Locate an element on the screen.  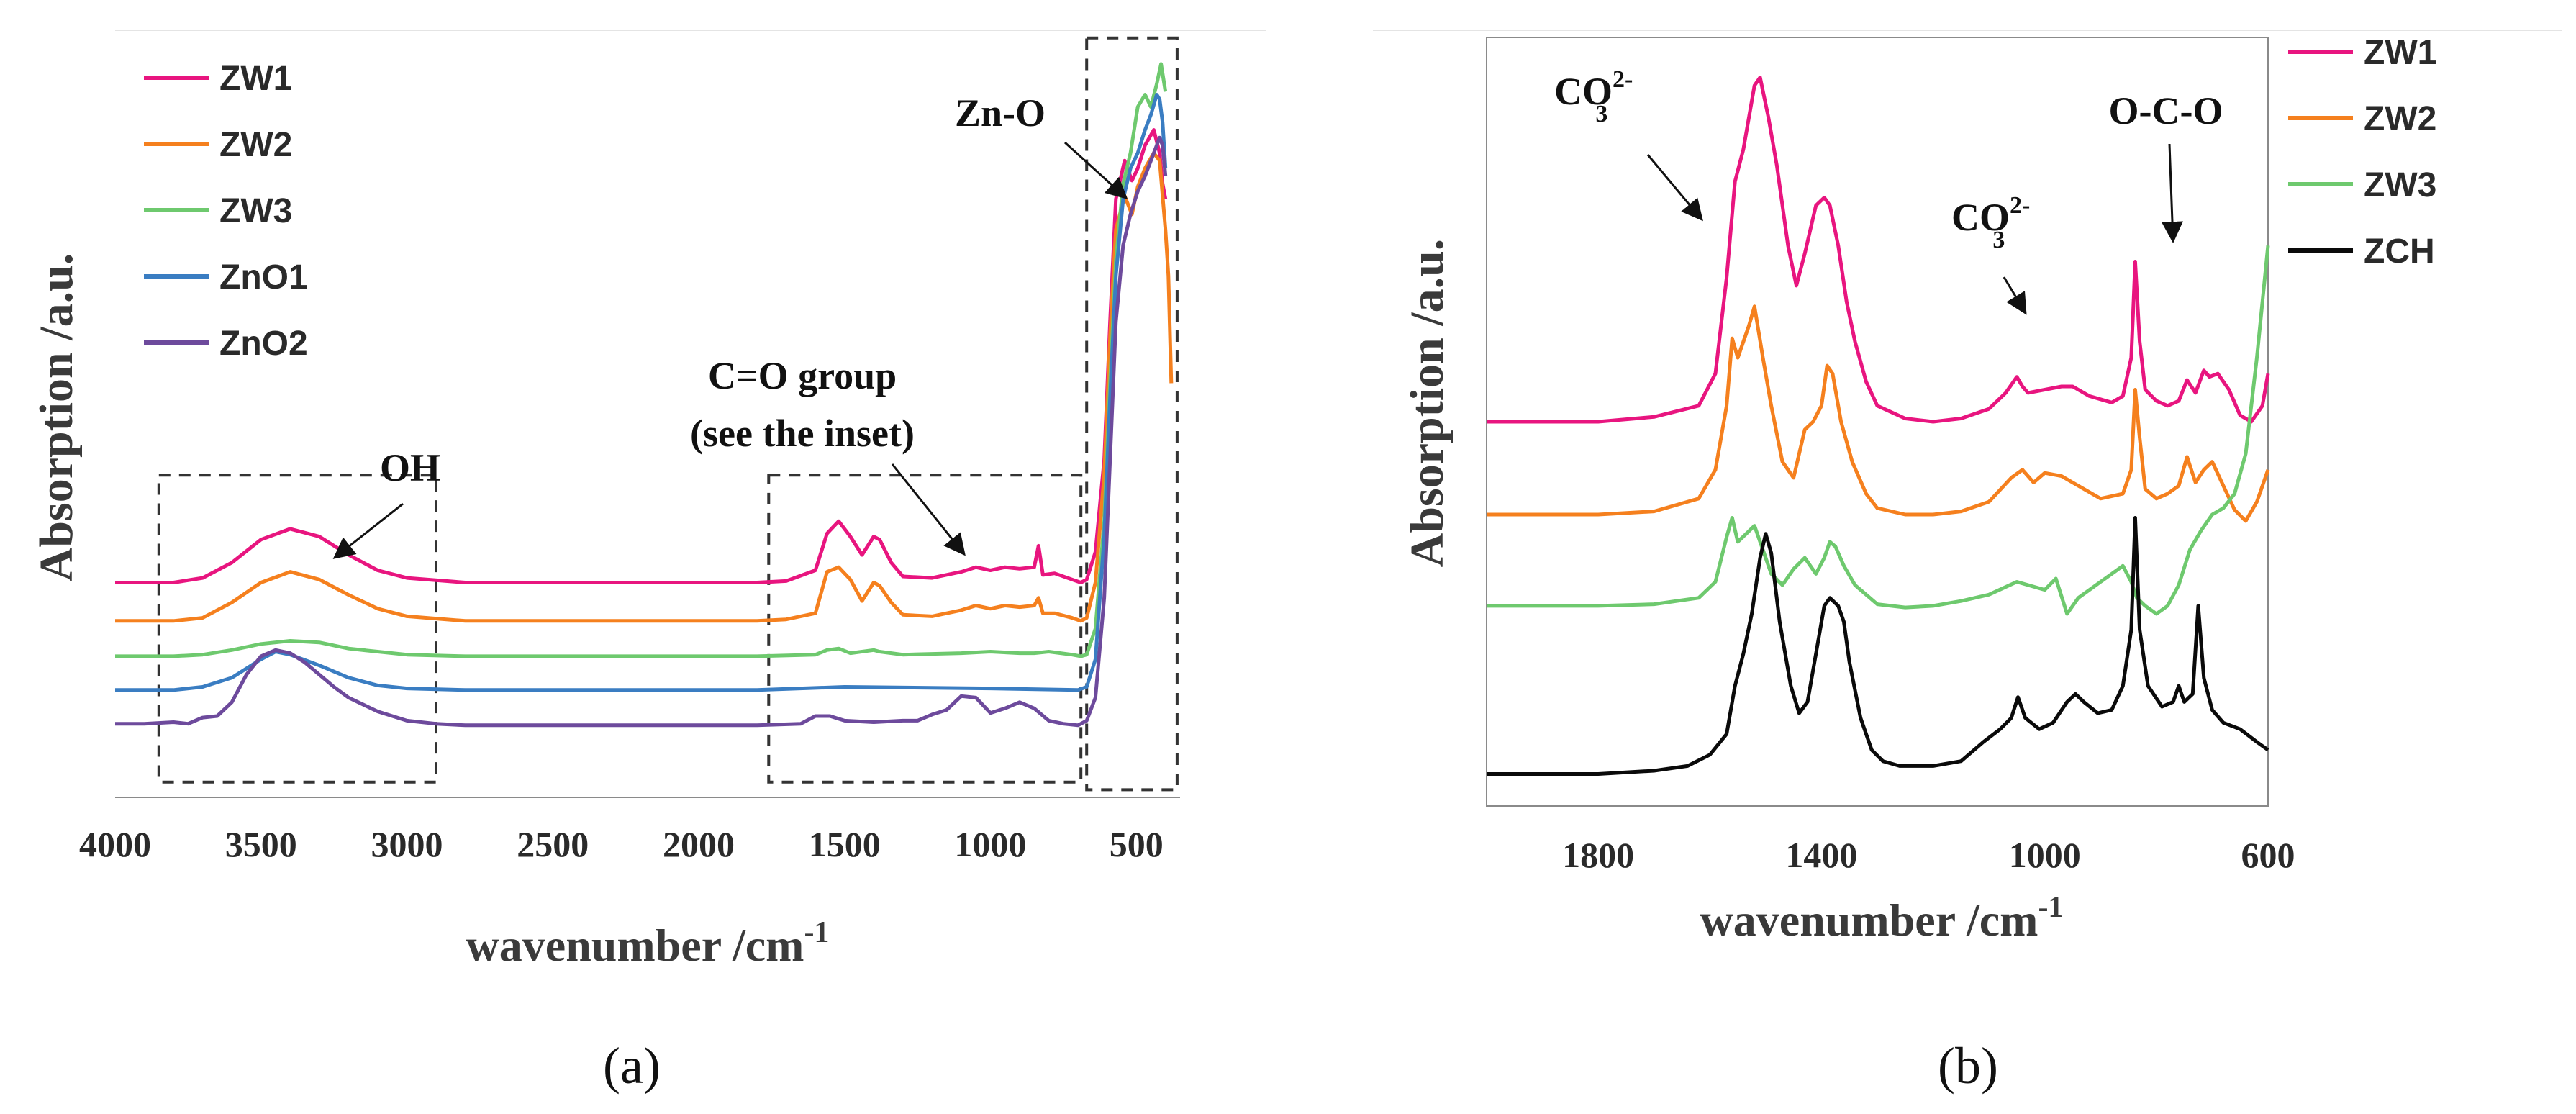
panel-a-y-axis-label: Absorption /a.u. is located at coordinates (57, 417).